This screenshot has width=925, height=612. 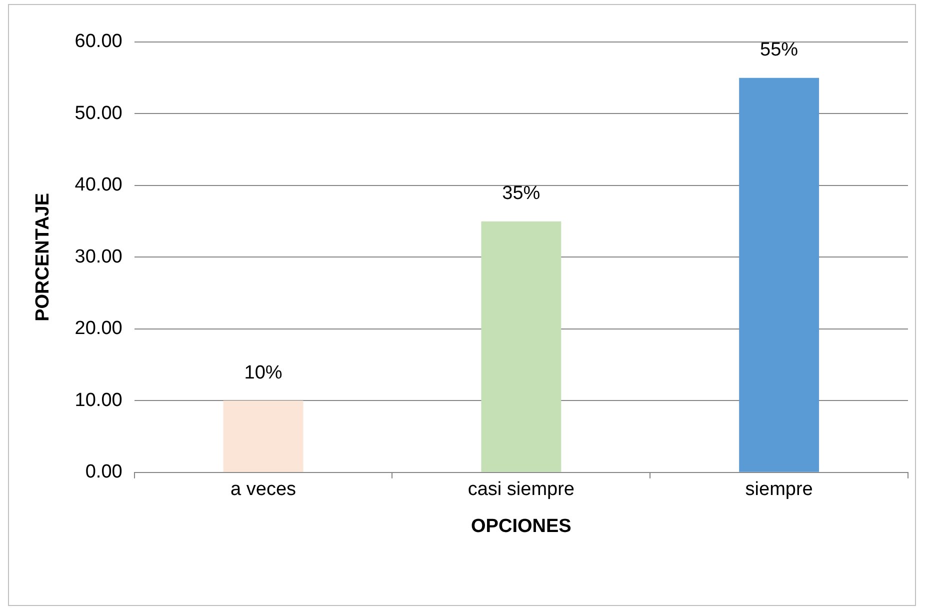 What do you see at coordinates (98, 185) in the screenshot?
I see `y-tick-label: 40.00` at bounding box center [98, 185].